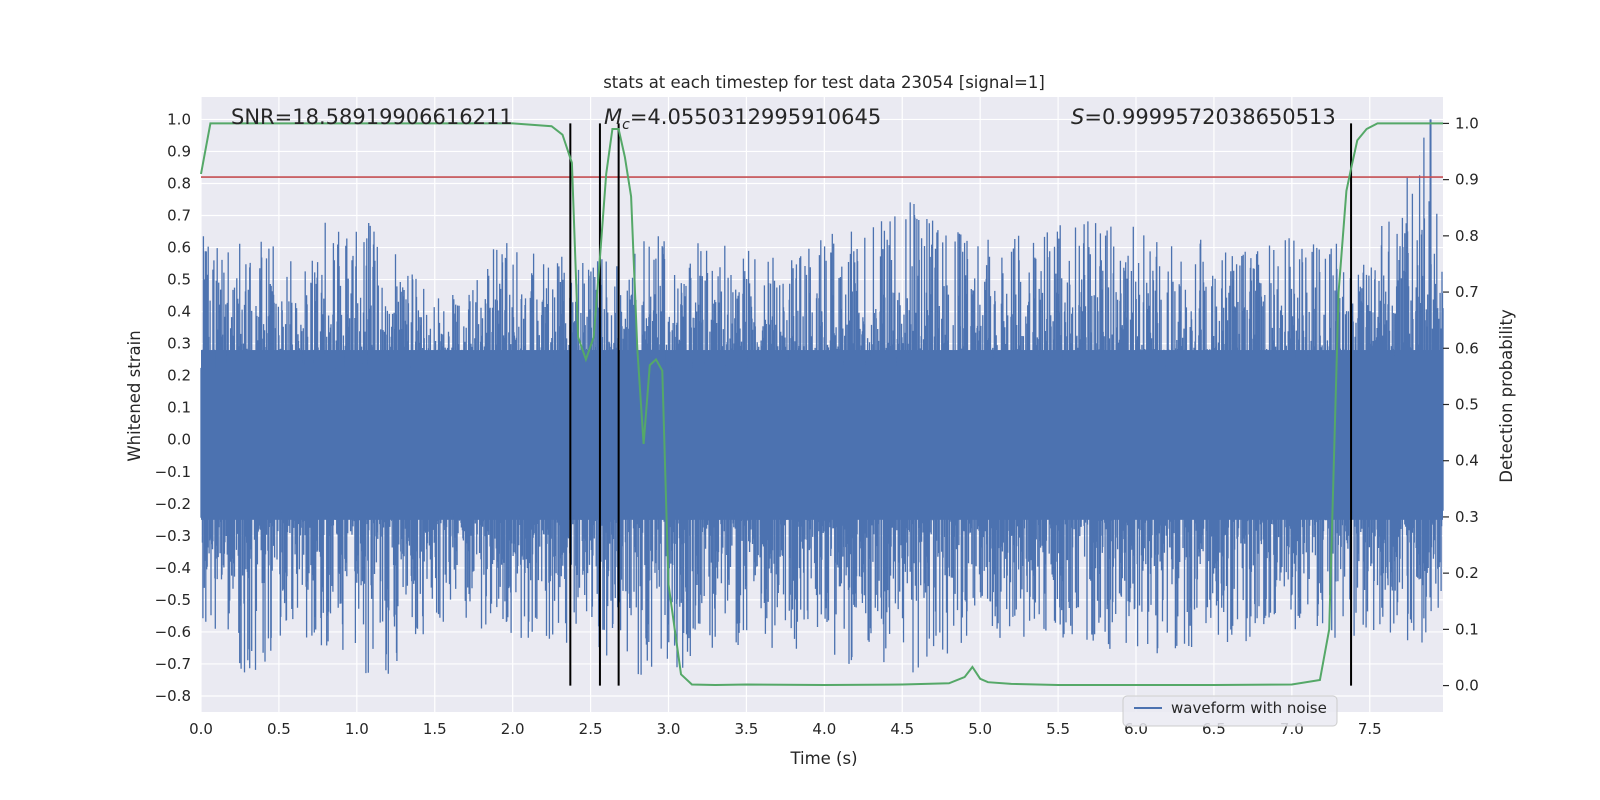 Image resolution: width=1600 pixels, height=800 pixels. I want to click on y-tick-label: 1.0, so click(179, 119).